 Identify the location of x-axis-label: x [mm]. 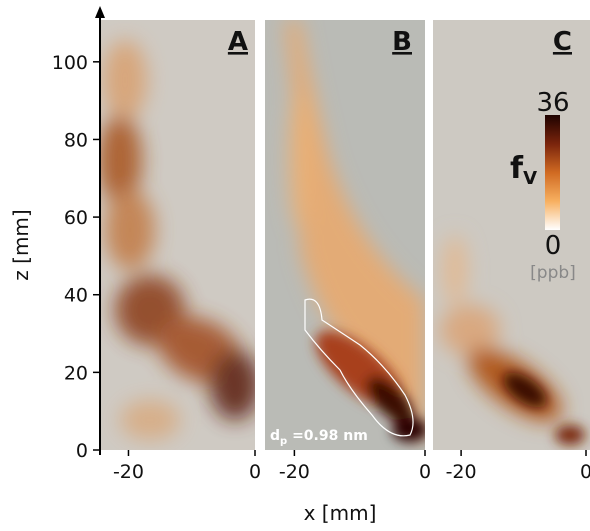
(340, 513).